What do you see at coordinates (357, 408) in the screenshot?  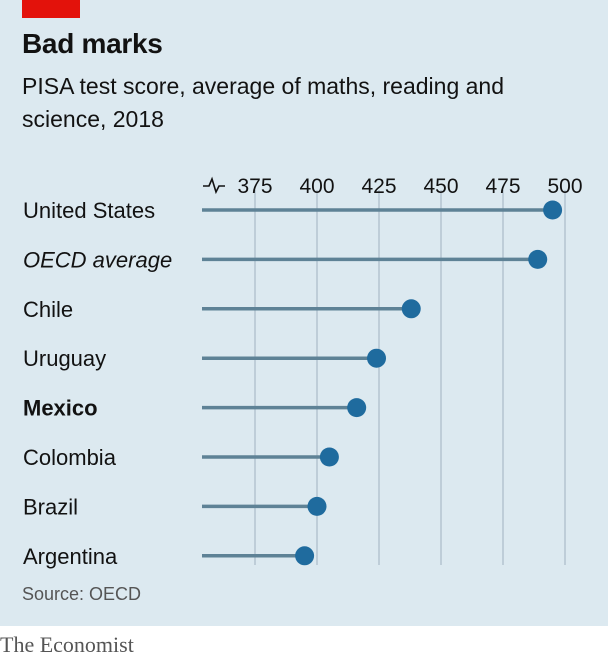 I see `dot-mexico` at bounding box center [357, 408].